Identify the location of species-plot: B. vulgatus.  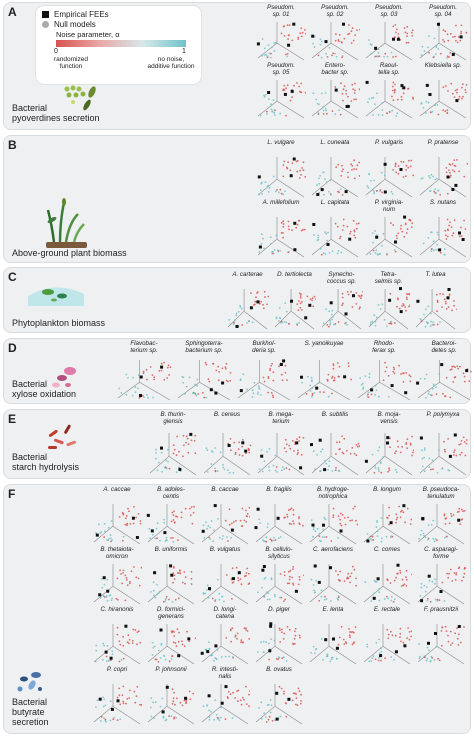
(225, 576).